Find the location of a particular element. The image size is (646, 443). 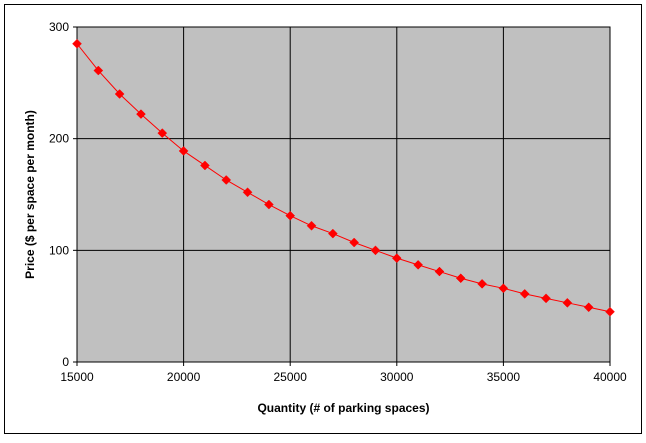

x-tick-label: 20000 is located at coordinates (184, 377).